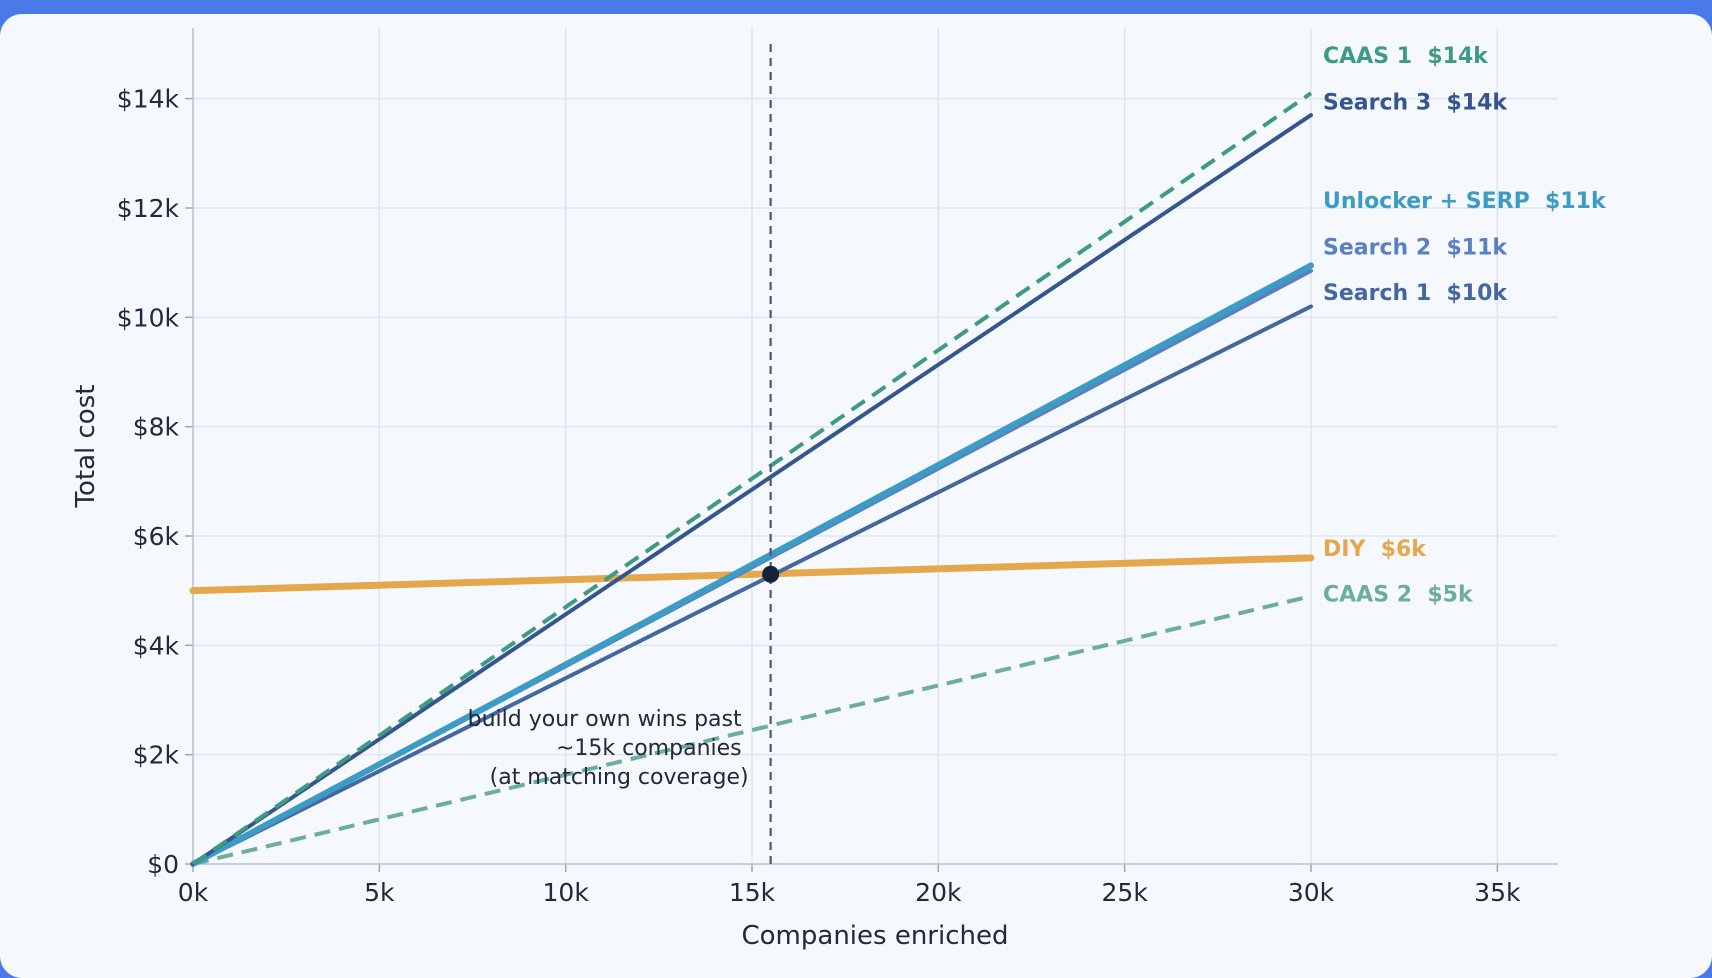 Image resolution: width=1712 pixels, height=978 pixels. Describe the element at coordinates (156, 645) in the screenshot. I see `y-tick-label: $4k` at that location.